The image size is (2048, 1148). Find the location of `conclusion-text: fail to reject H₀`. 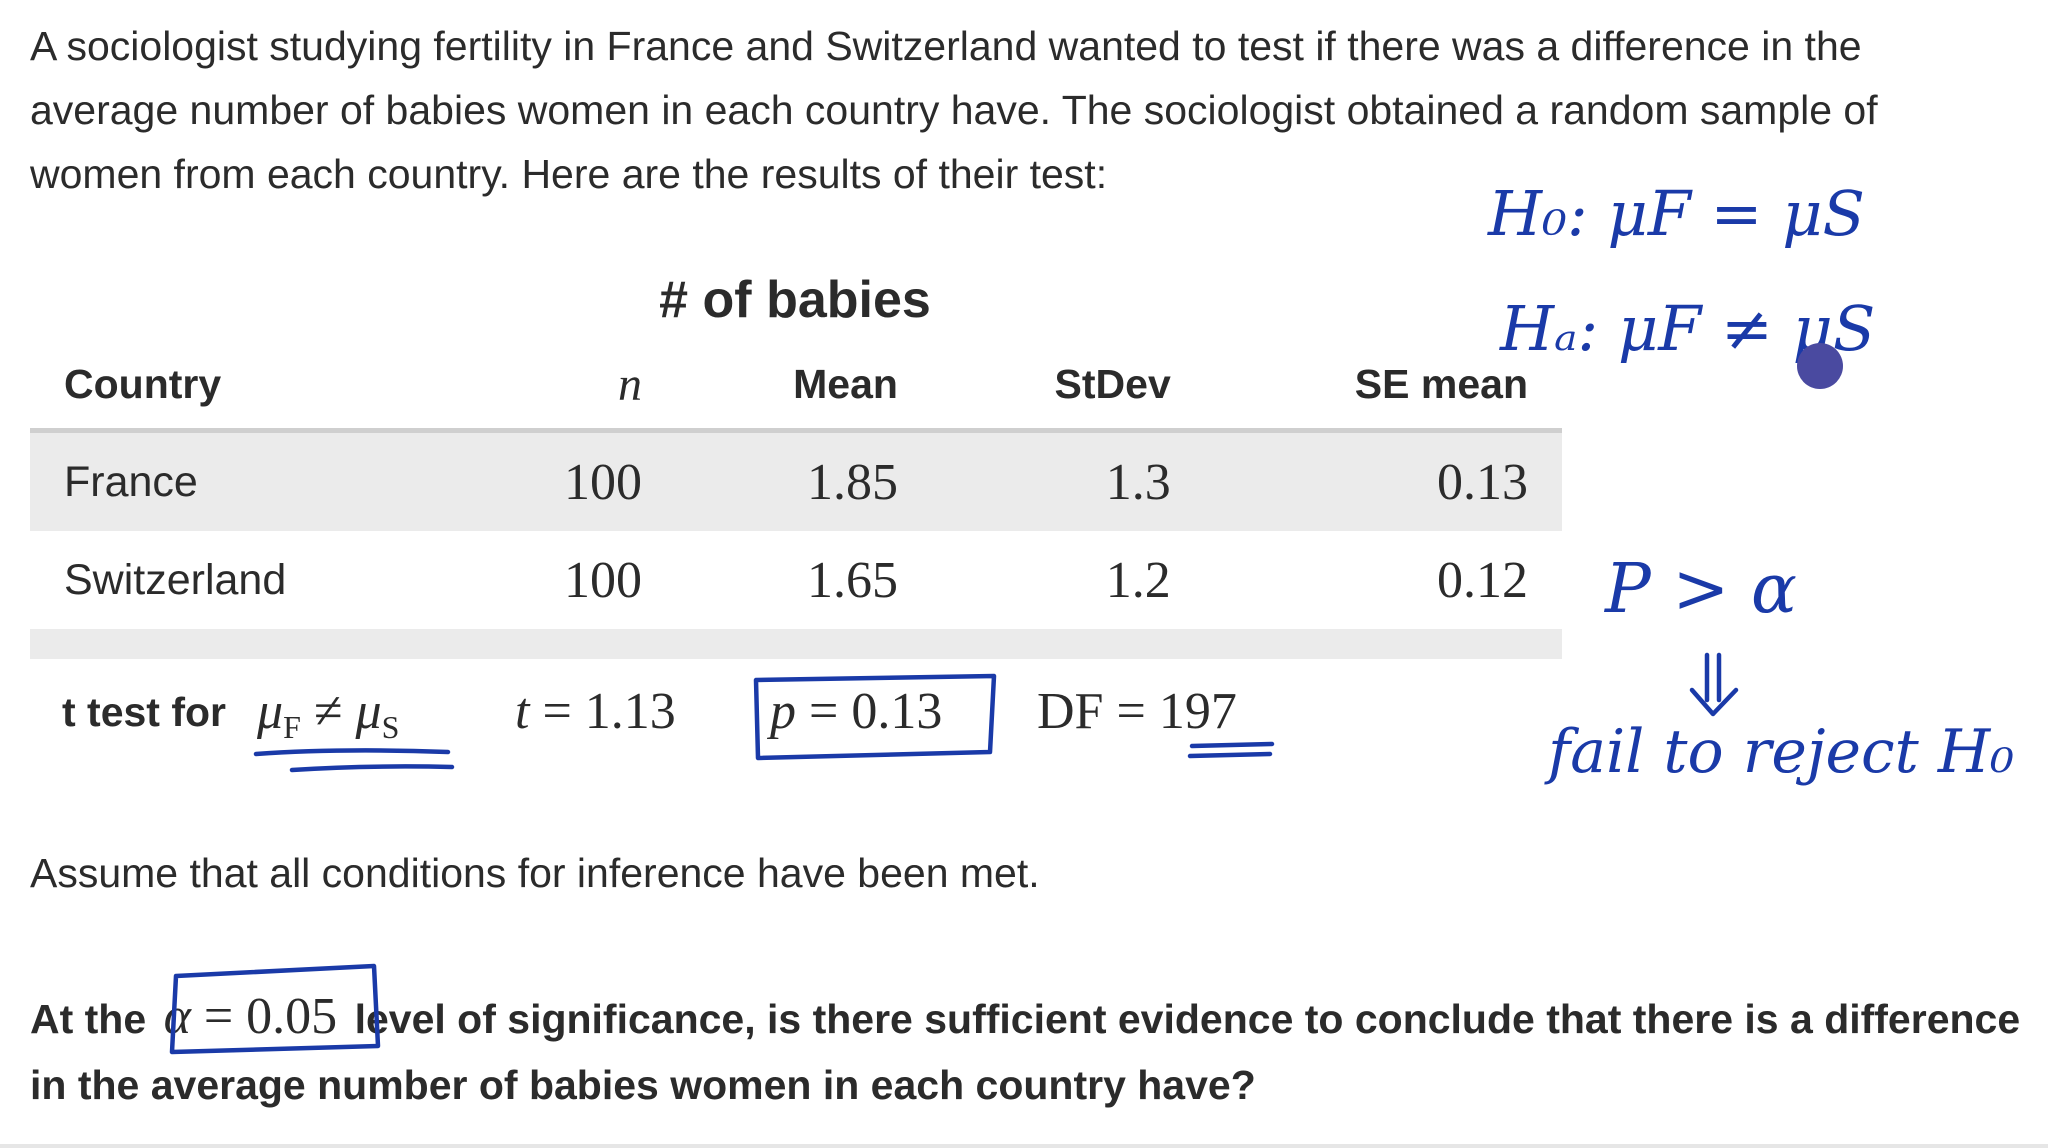

conclusion-text: fail to reject H₀ is located at coordinates (1779, 752).